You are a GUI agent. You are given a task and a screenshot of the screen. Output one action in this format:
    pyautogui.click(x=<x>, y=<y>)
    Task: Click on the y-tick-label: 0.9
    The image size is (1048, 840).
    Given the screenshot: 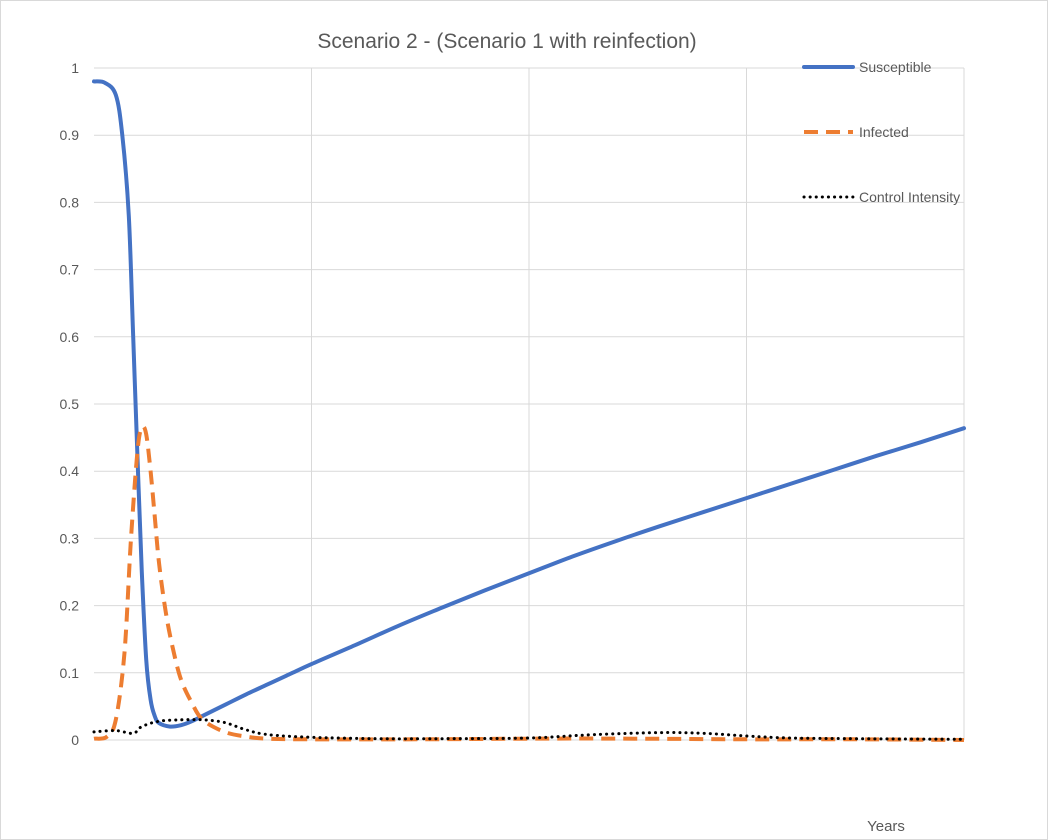 What is the action you would take?
    pyautogui.click(x=70, y=135)
    